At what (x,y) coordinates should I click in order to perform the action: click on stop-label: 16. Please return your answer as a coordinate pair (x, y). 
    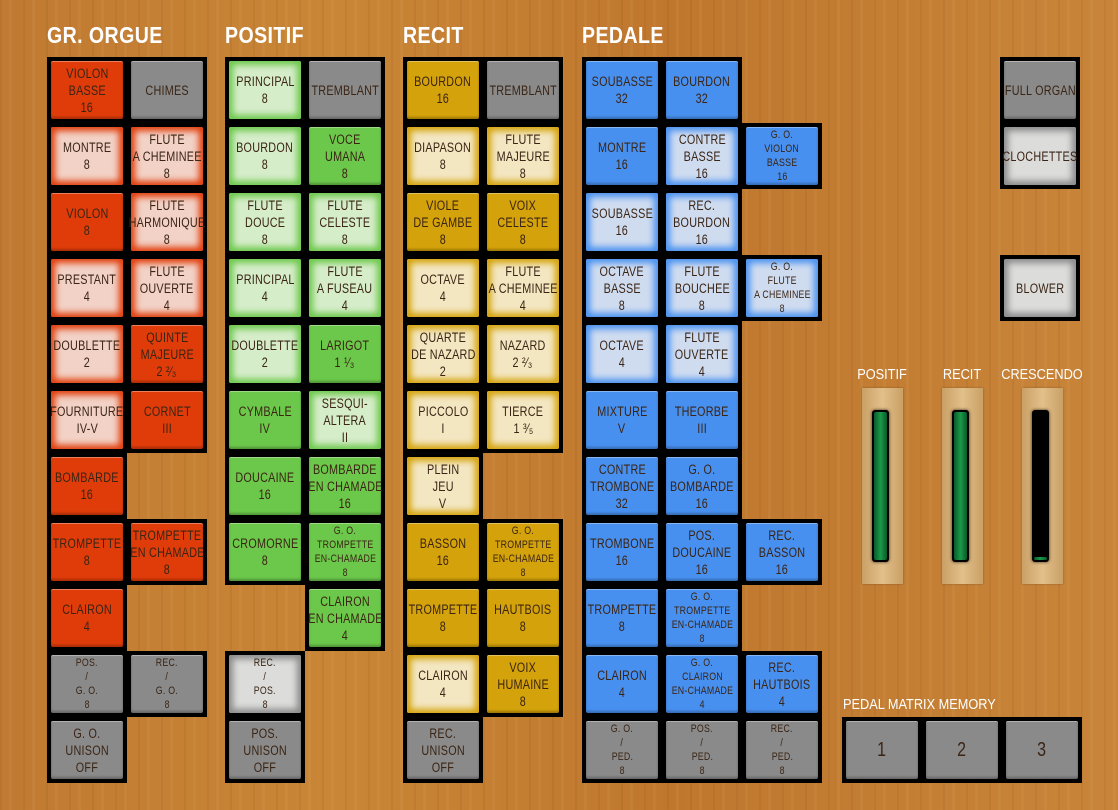
    Looking at the image, I should click on (702, 173).